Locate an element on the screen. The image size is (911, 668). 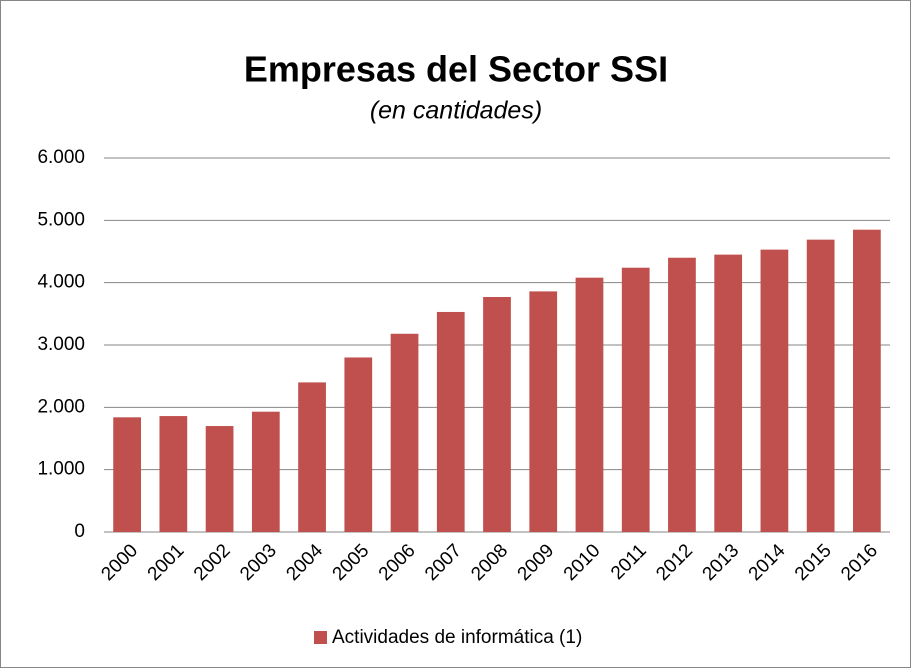
y-tick-label: 0 is located at coordinates (79, 531).